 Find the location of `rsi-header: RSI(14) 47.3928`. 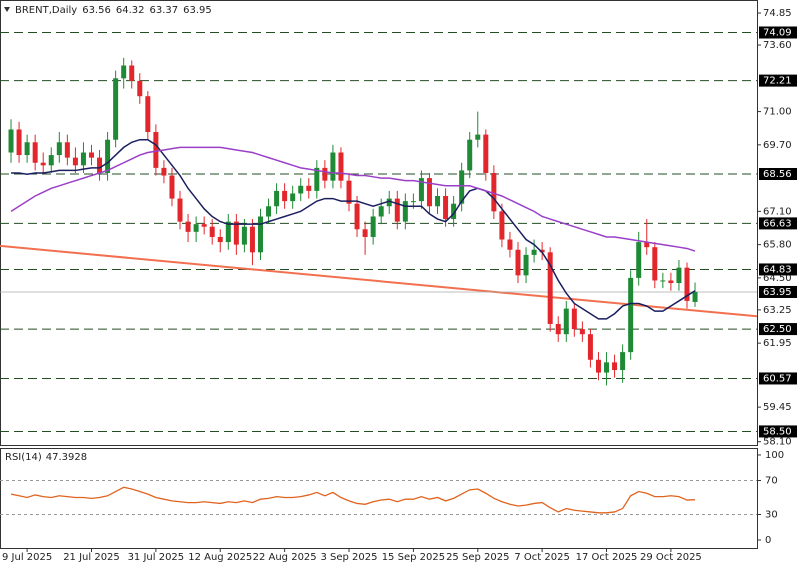

rsi-header: RSI(14) 47.3928 is located at coordinates (46, 457).